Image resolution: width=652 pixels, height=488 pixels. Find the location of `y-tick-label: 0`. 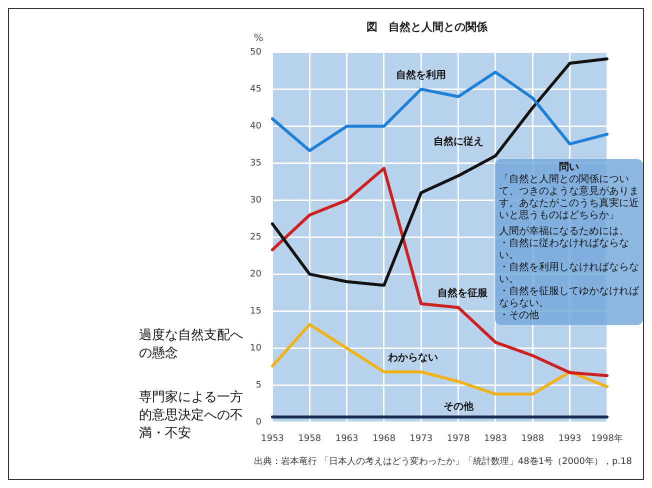

y-tick-label: 0 is located at coordinates (259, 423).